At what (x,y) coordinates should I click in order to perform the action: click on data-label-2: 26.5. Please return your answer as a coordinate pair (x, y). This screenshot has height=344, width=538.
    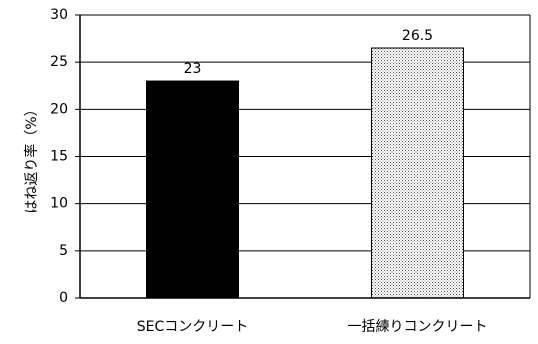
    Looking at the image, I should click on (417, 36).